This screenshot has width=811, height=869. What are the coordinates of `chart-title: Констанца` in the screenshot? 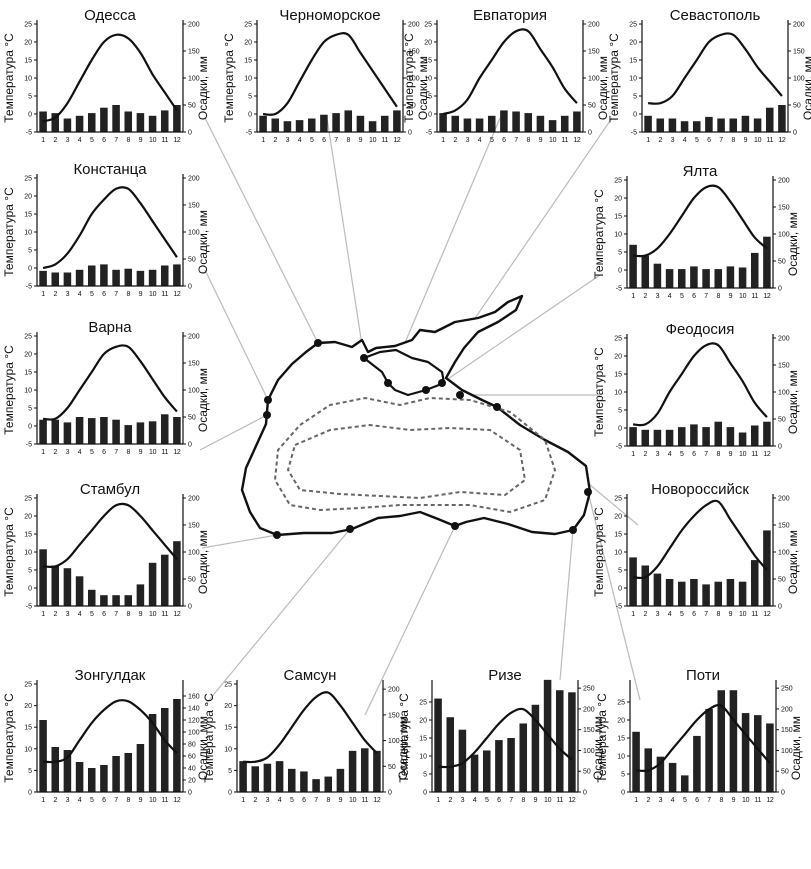 It's located at (110, 169).